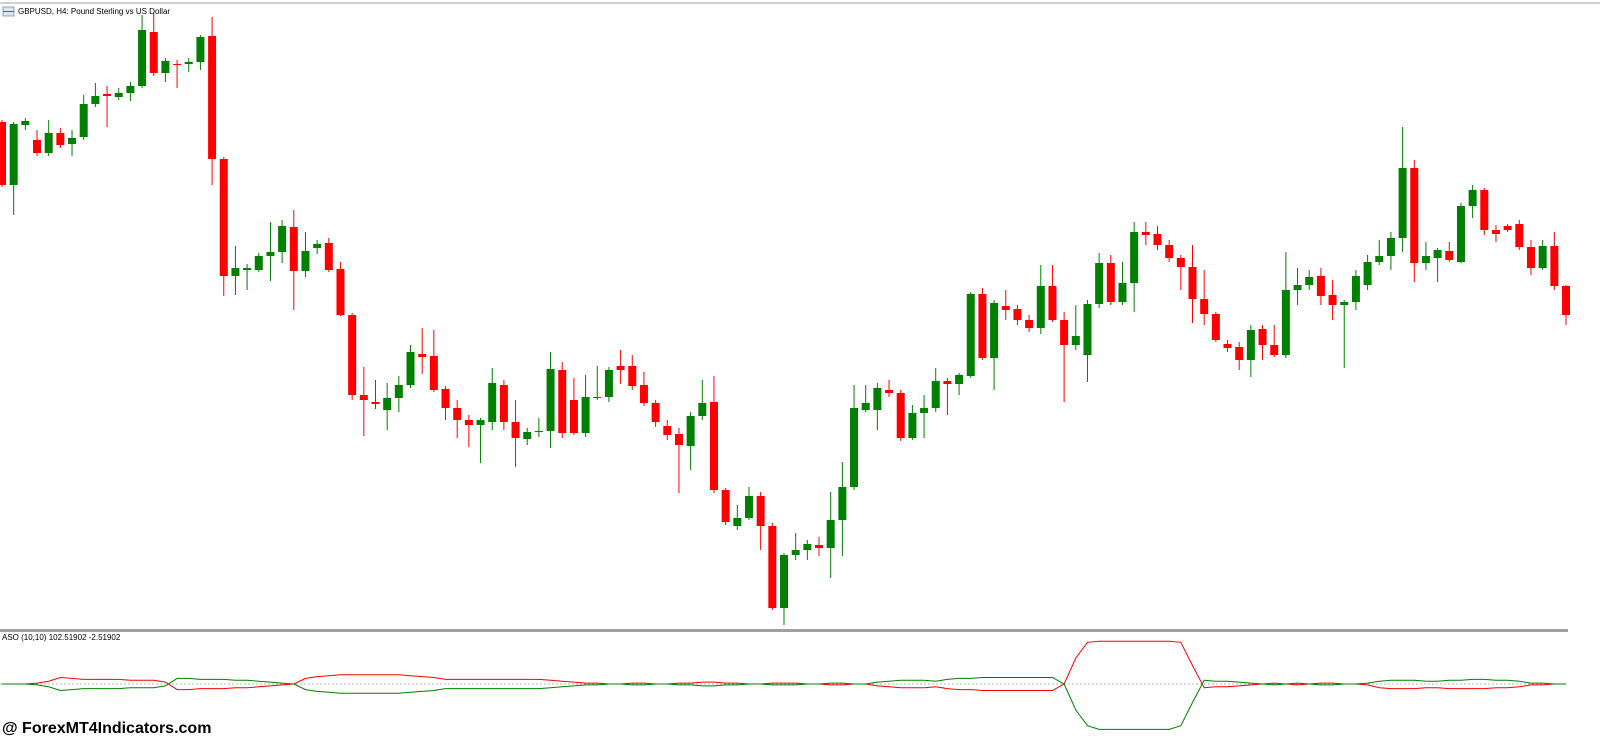 This screenshot has width=1600, height=753. I want to click on panel-separator, so click(784, 630).